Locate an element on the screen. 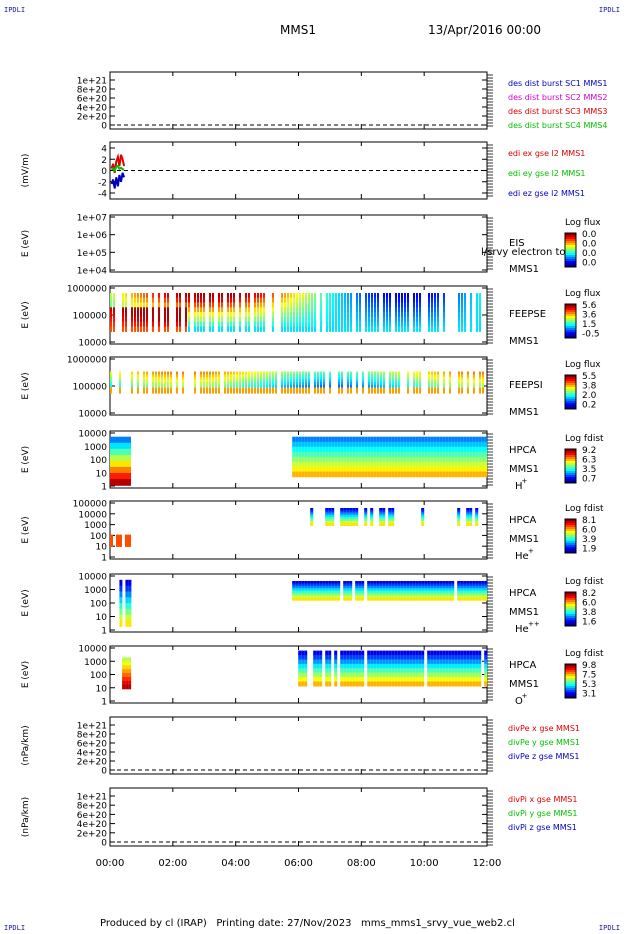 The height and width of the screenshot is (934, 630). y-tick-label: 8e+20 is located at coordinates (92, 91).